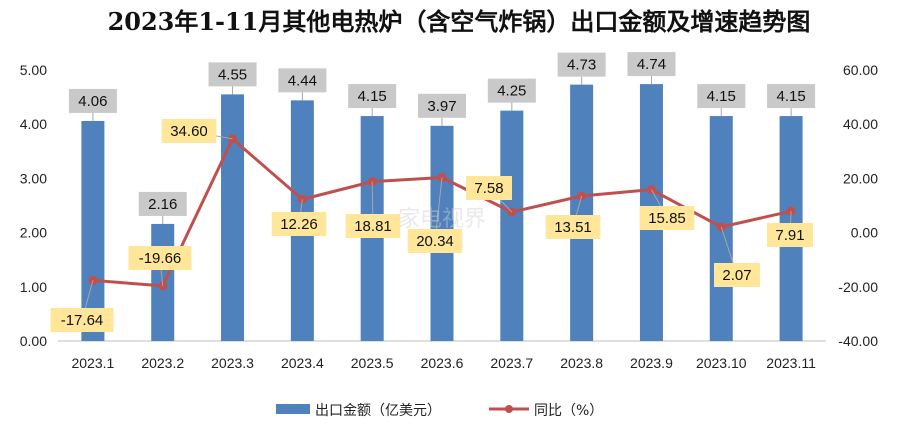 This screenshot has width=919, height=433. Describe the element at coordinates (860, 178) in the screenshot. I see `right-axis-tick-label: 20.00` at that location.